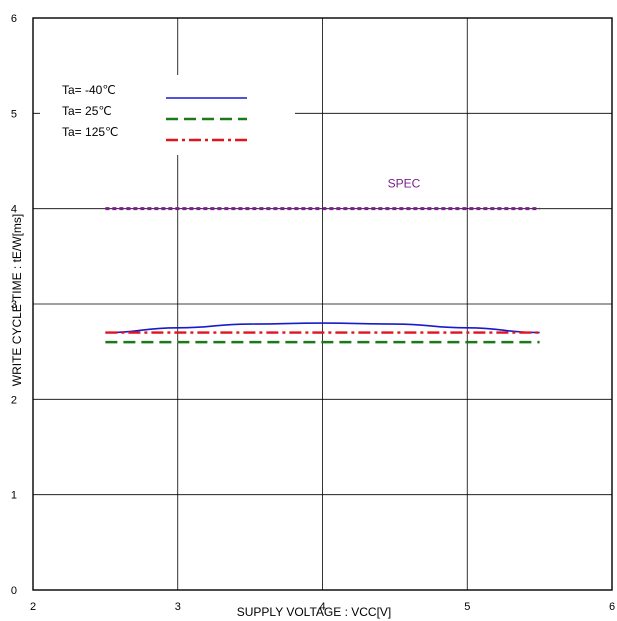 The image size is (617, 621). Describe the element at coordinates (14, 114) in the screenshot. I see `y-tick-label-5: 5` at that location.